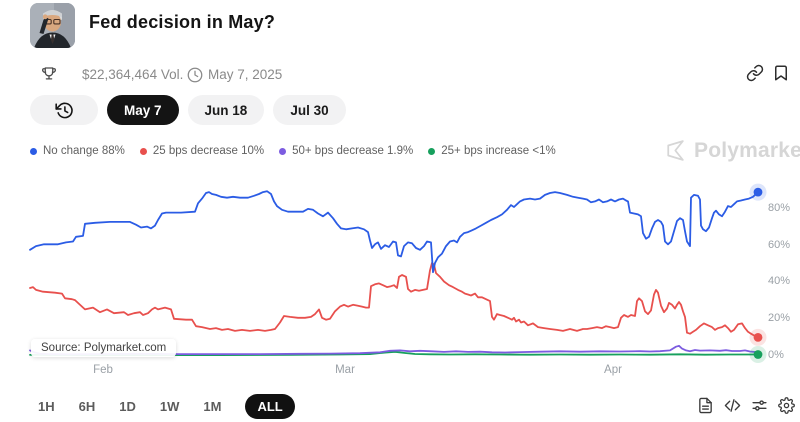 The height and width of the screenshot is (422, 800). Describe the element at coordinates (208, 151) in the screenshot. I see `legend-label: 25 bps decrease 10%` at that location.